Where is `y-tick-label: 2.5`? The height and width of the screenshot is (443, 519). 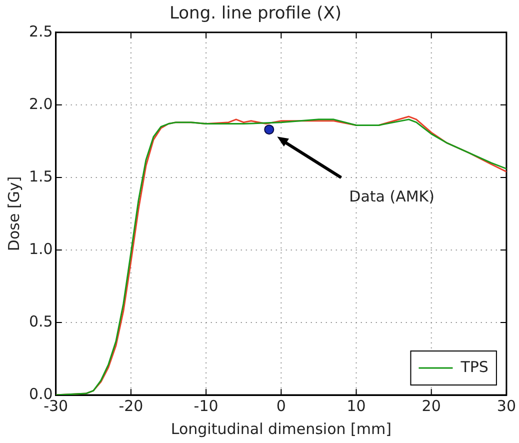 y-tick-label: 2.5 is located at coordinates (40, 31).